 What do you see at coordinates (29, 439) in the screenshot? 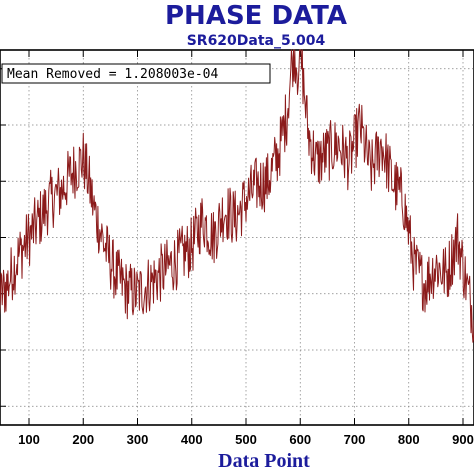
I see `x-tick-label: 100` at bounding box center [29, 439].